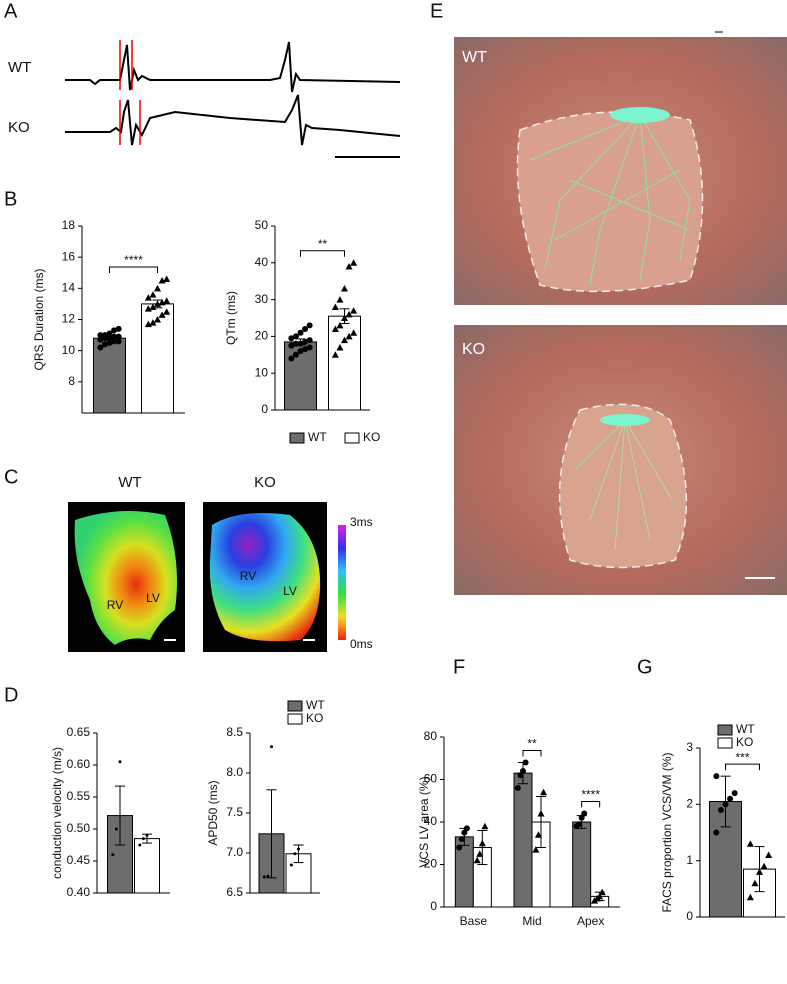 This screenshot has width=787, height=984. What do you see at coordinates (57, 813) in the screenshot?
I see `y-axis-label: conduction velocity (m/s)` at bounding box center [57, 813].